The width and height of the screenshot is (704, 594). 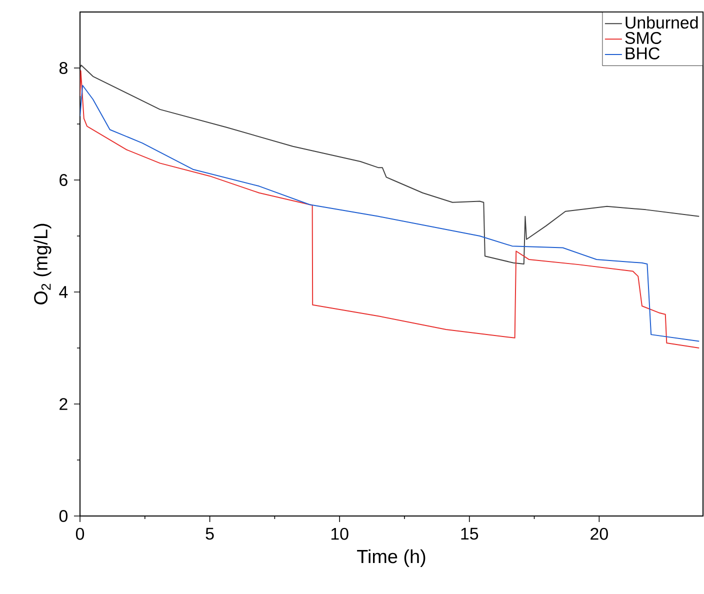 What do you see at coordinates (643, 53) in the screenshot?
I see `legend-label: BHC` at bounding box center [643, 53].